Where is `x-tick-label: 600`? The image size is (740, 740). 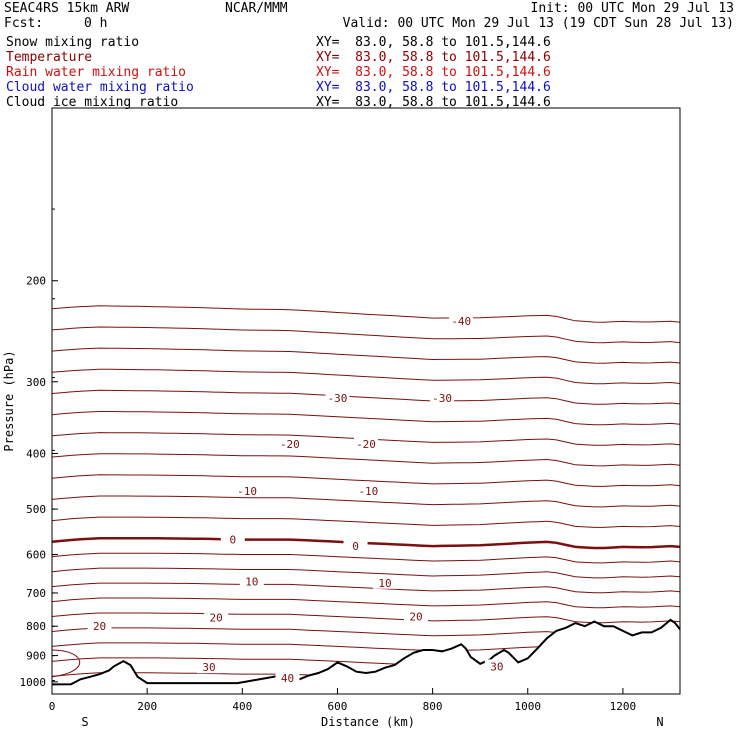 x-tick-label: 600 is located at coordinates (338, 706).